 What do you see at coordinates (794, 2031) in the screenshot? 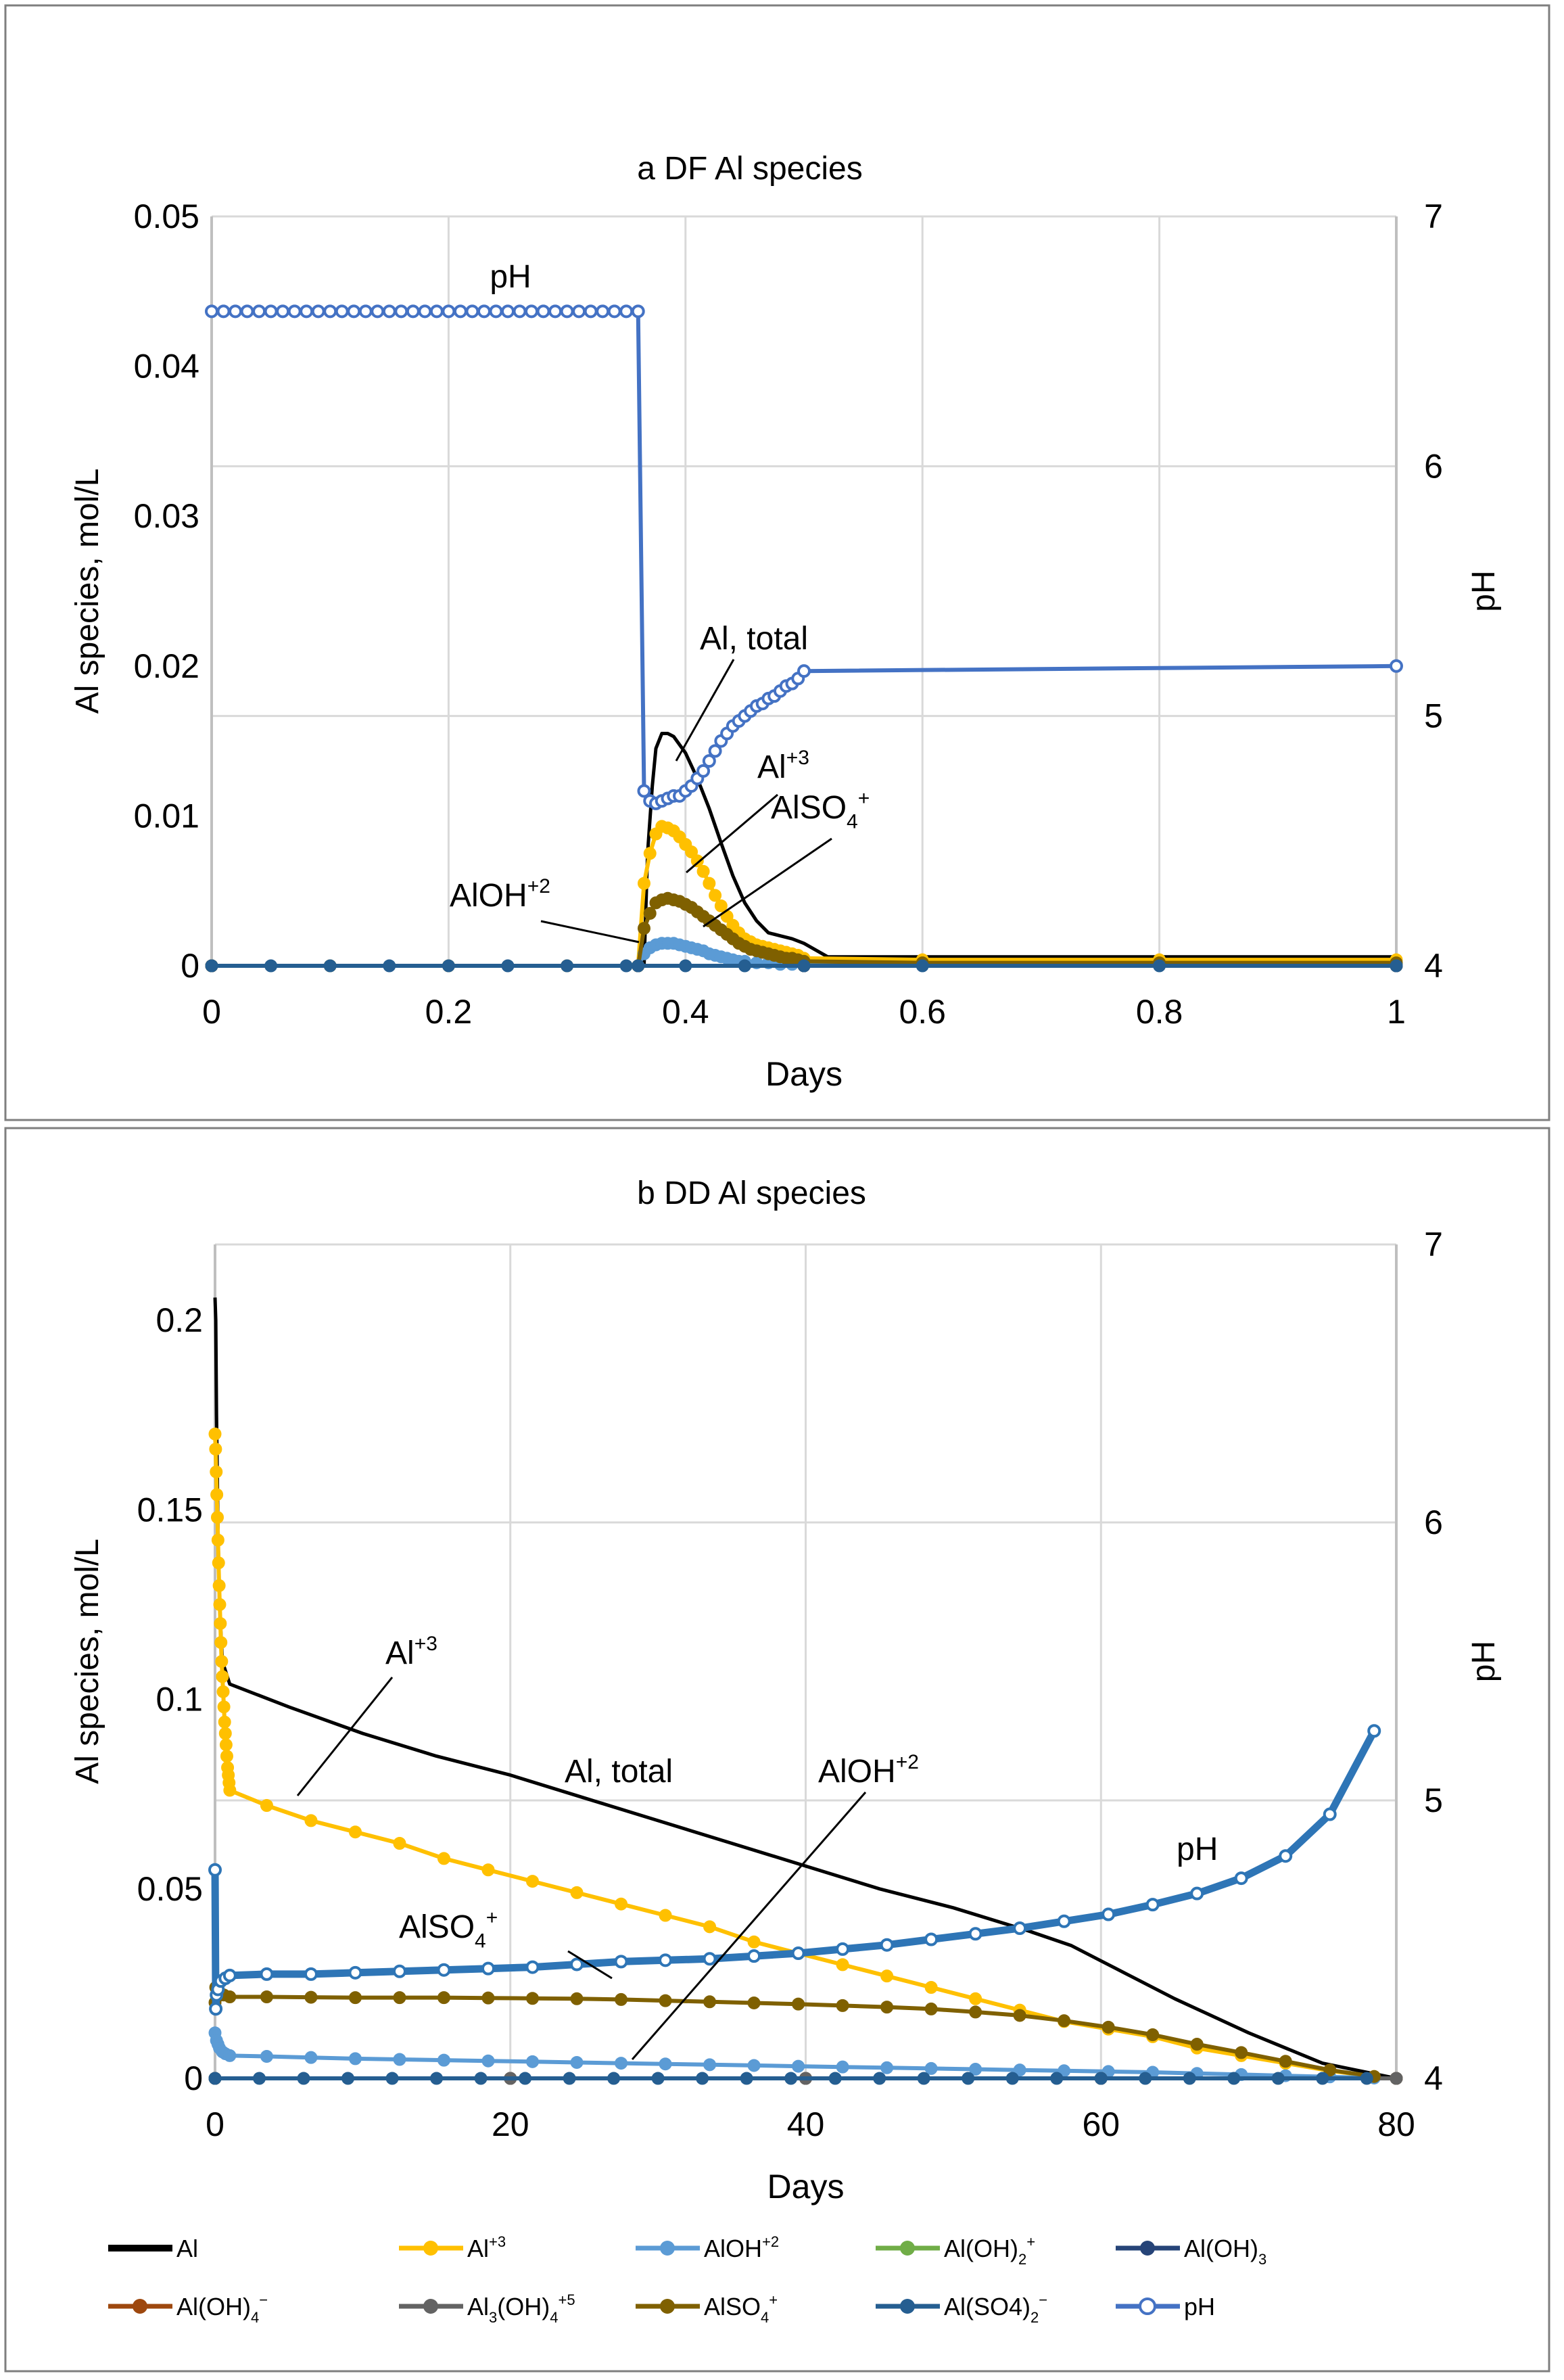
I see `series-also4-` at bounding box center [794, 2031].